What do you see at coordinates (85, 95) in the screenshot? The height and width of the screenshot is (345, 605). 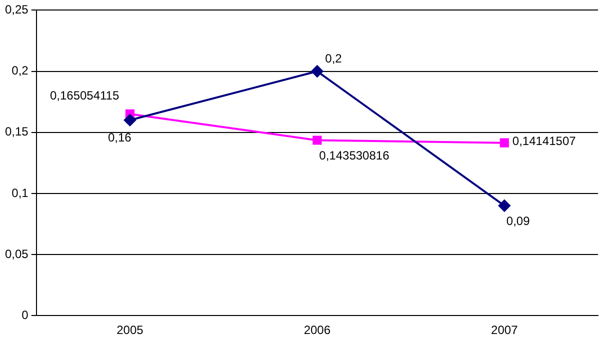 I see `data-label: 0,165054115` at bounding box center [85, 95].